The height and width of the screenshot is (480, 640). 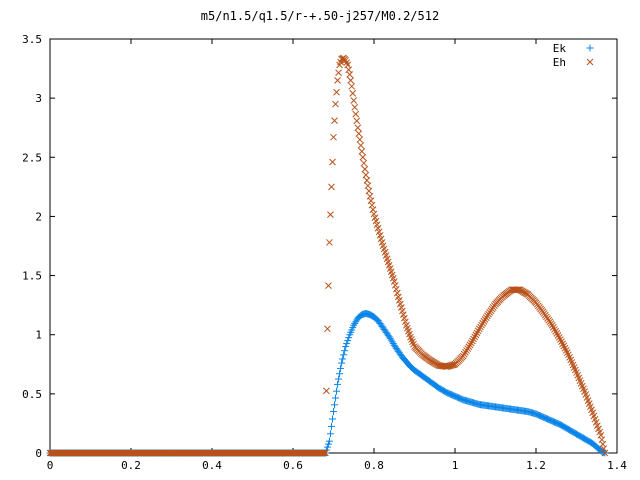 I want to click on y-tick-label: 3, so click(x=38, y=98).